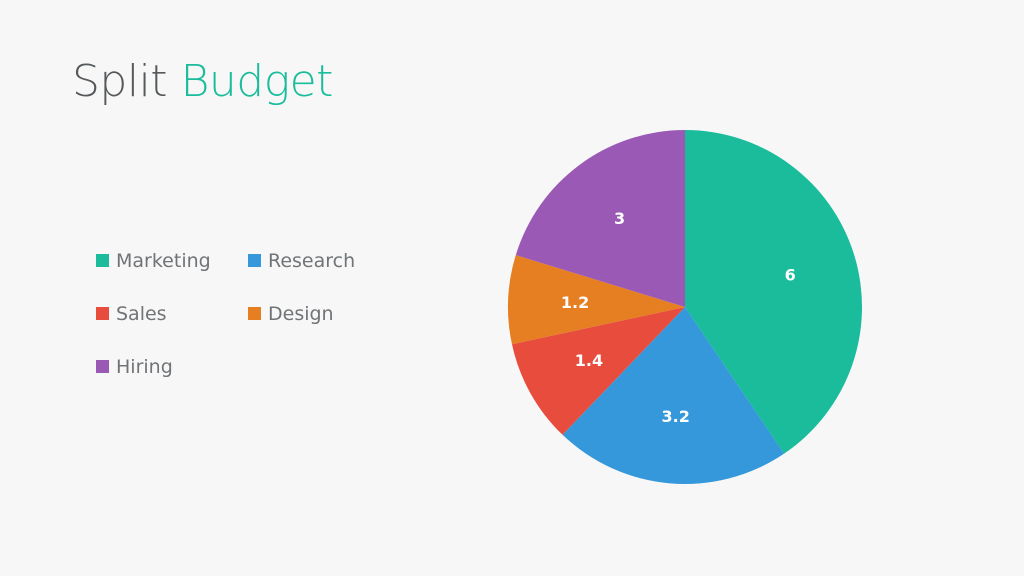  I want to click on legend-swatch-marketing, so click(102, 260).